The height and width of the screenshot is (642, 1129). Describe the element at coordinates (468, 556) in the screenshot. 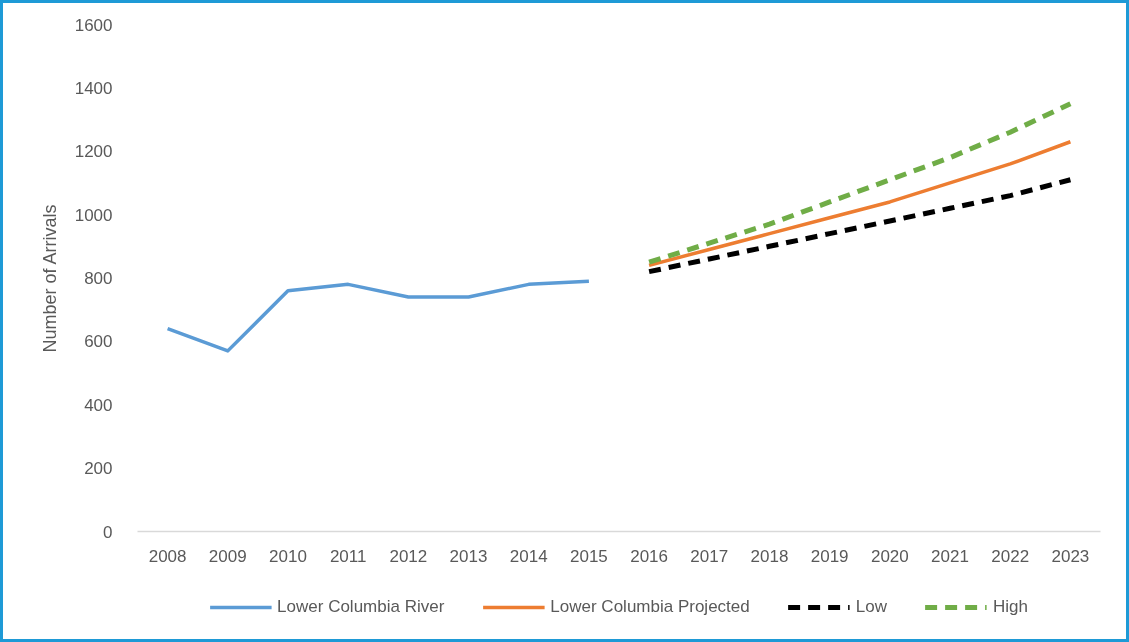

I see `x-tick-label: 2013` at that location.